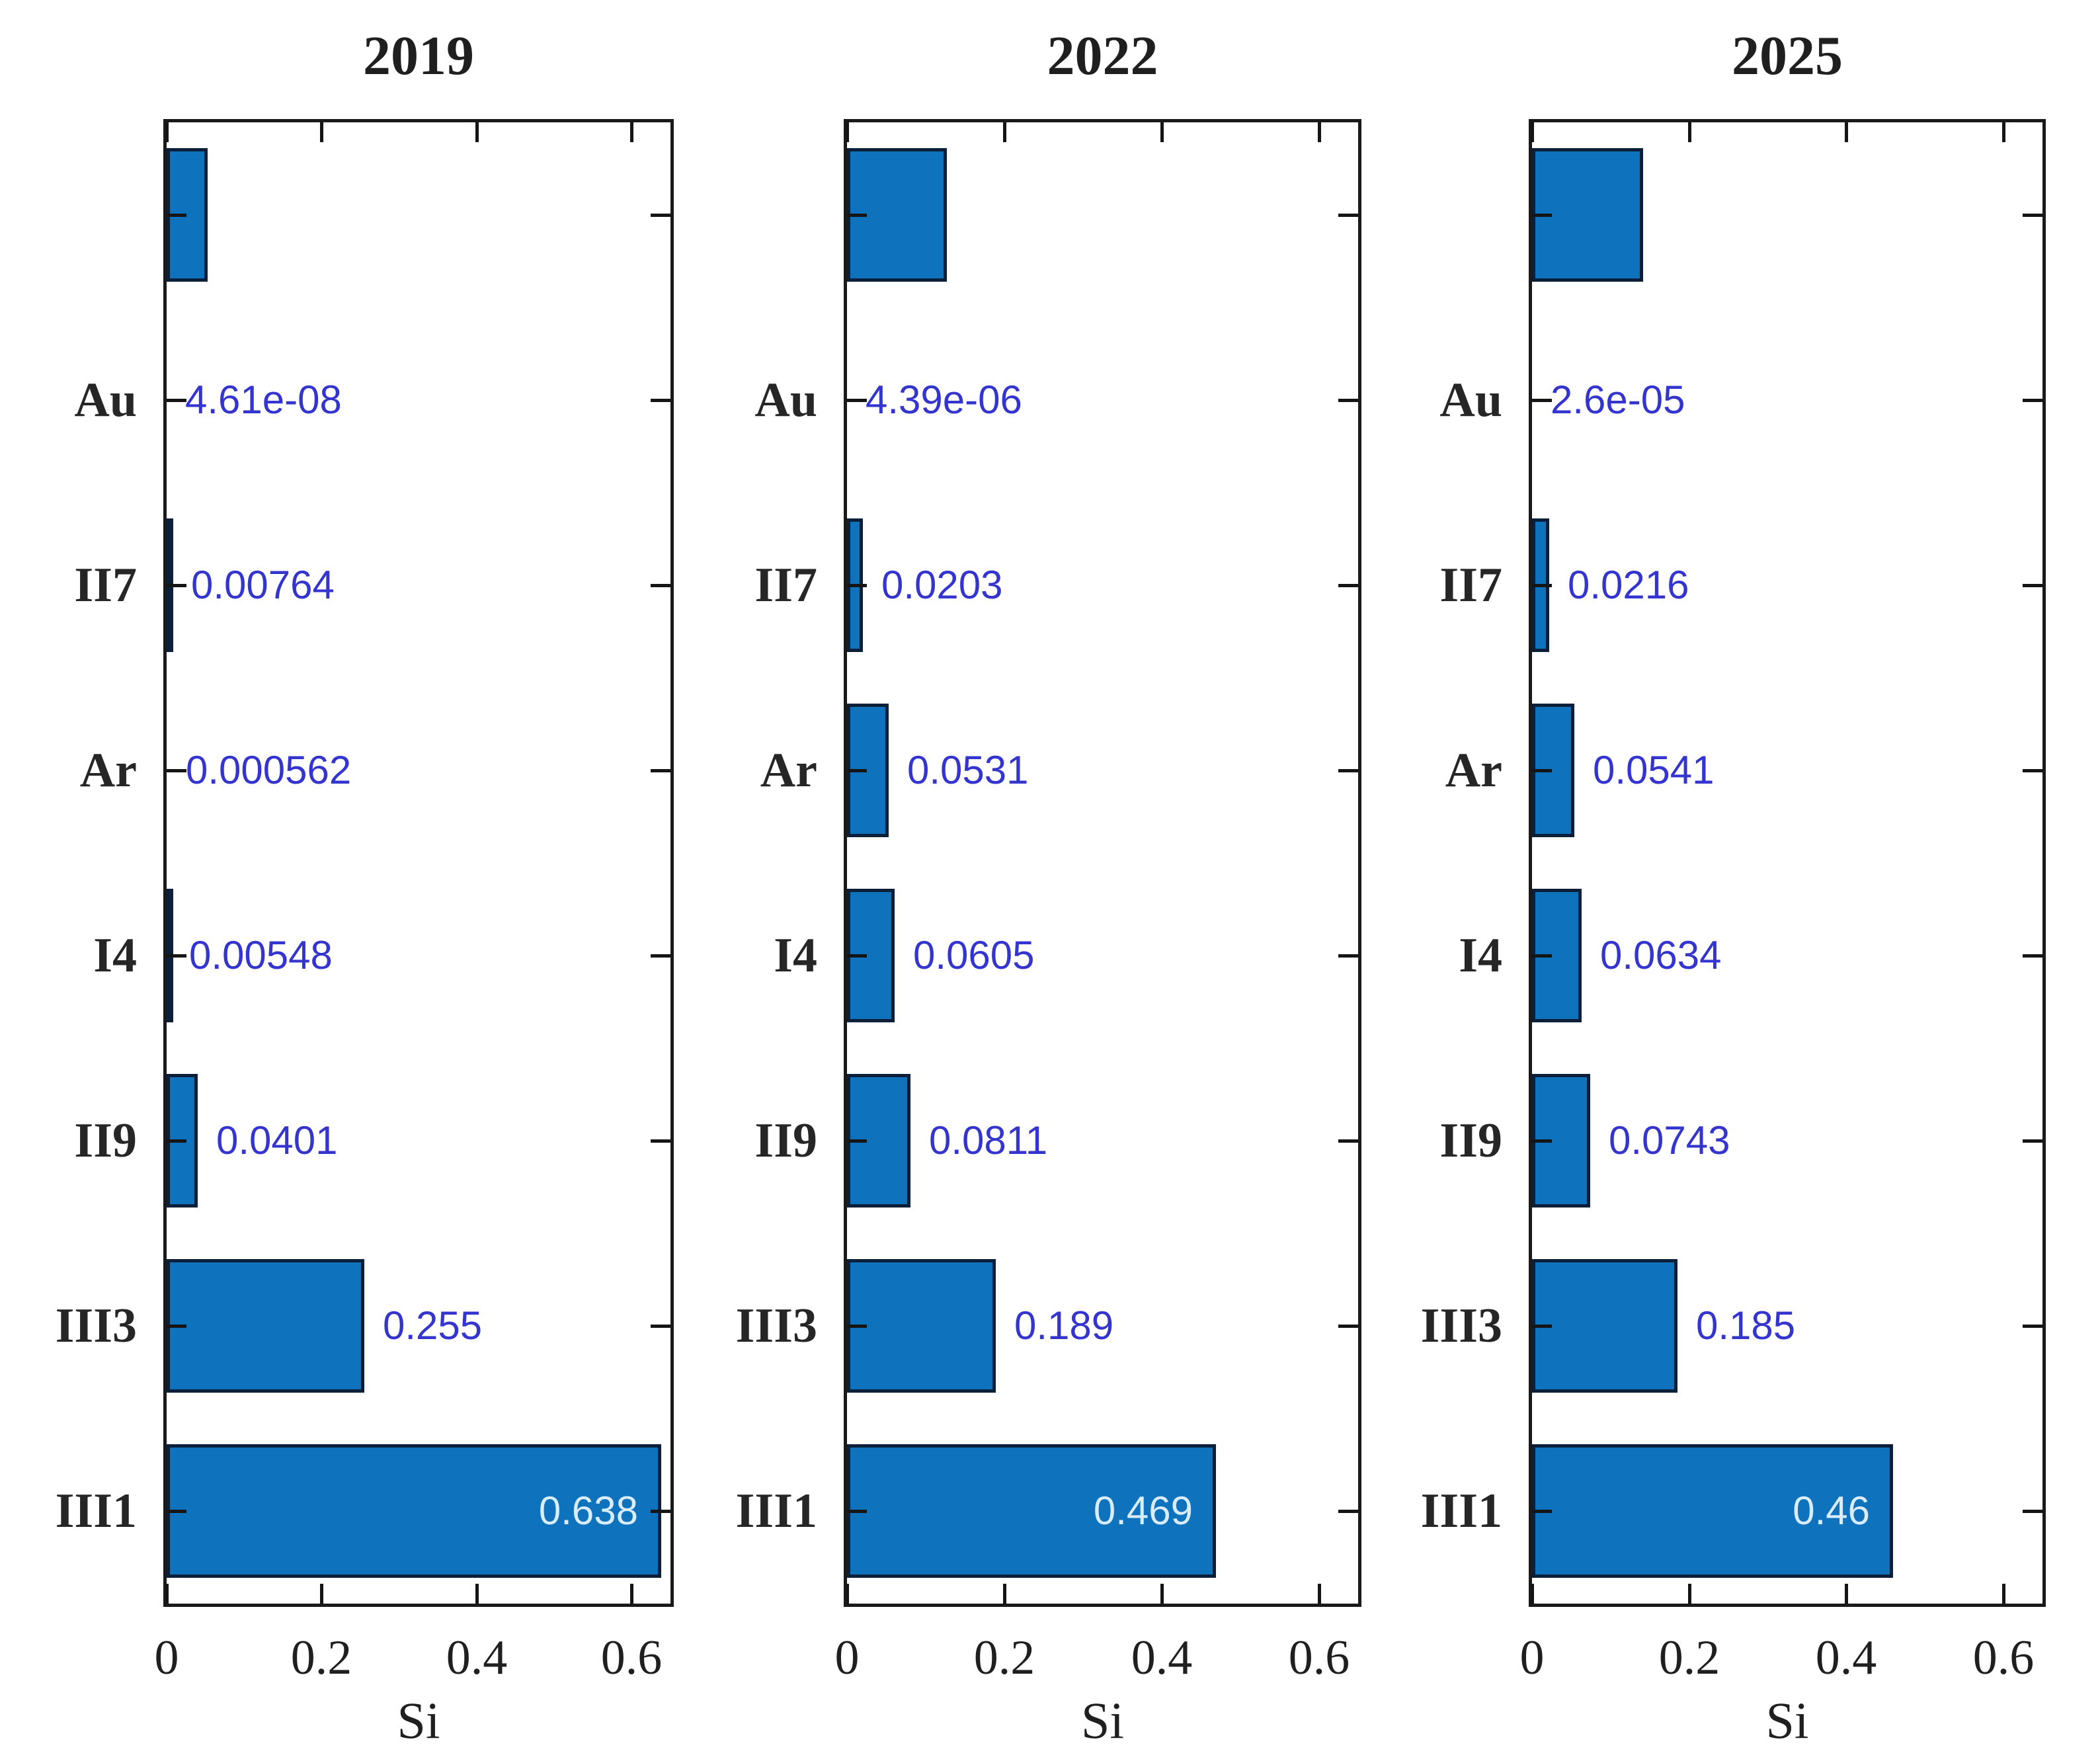  Describe the element at coordinates (1746, 1325) in the screenshot. I see `bar-value-label: 0.185` at that location.